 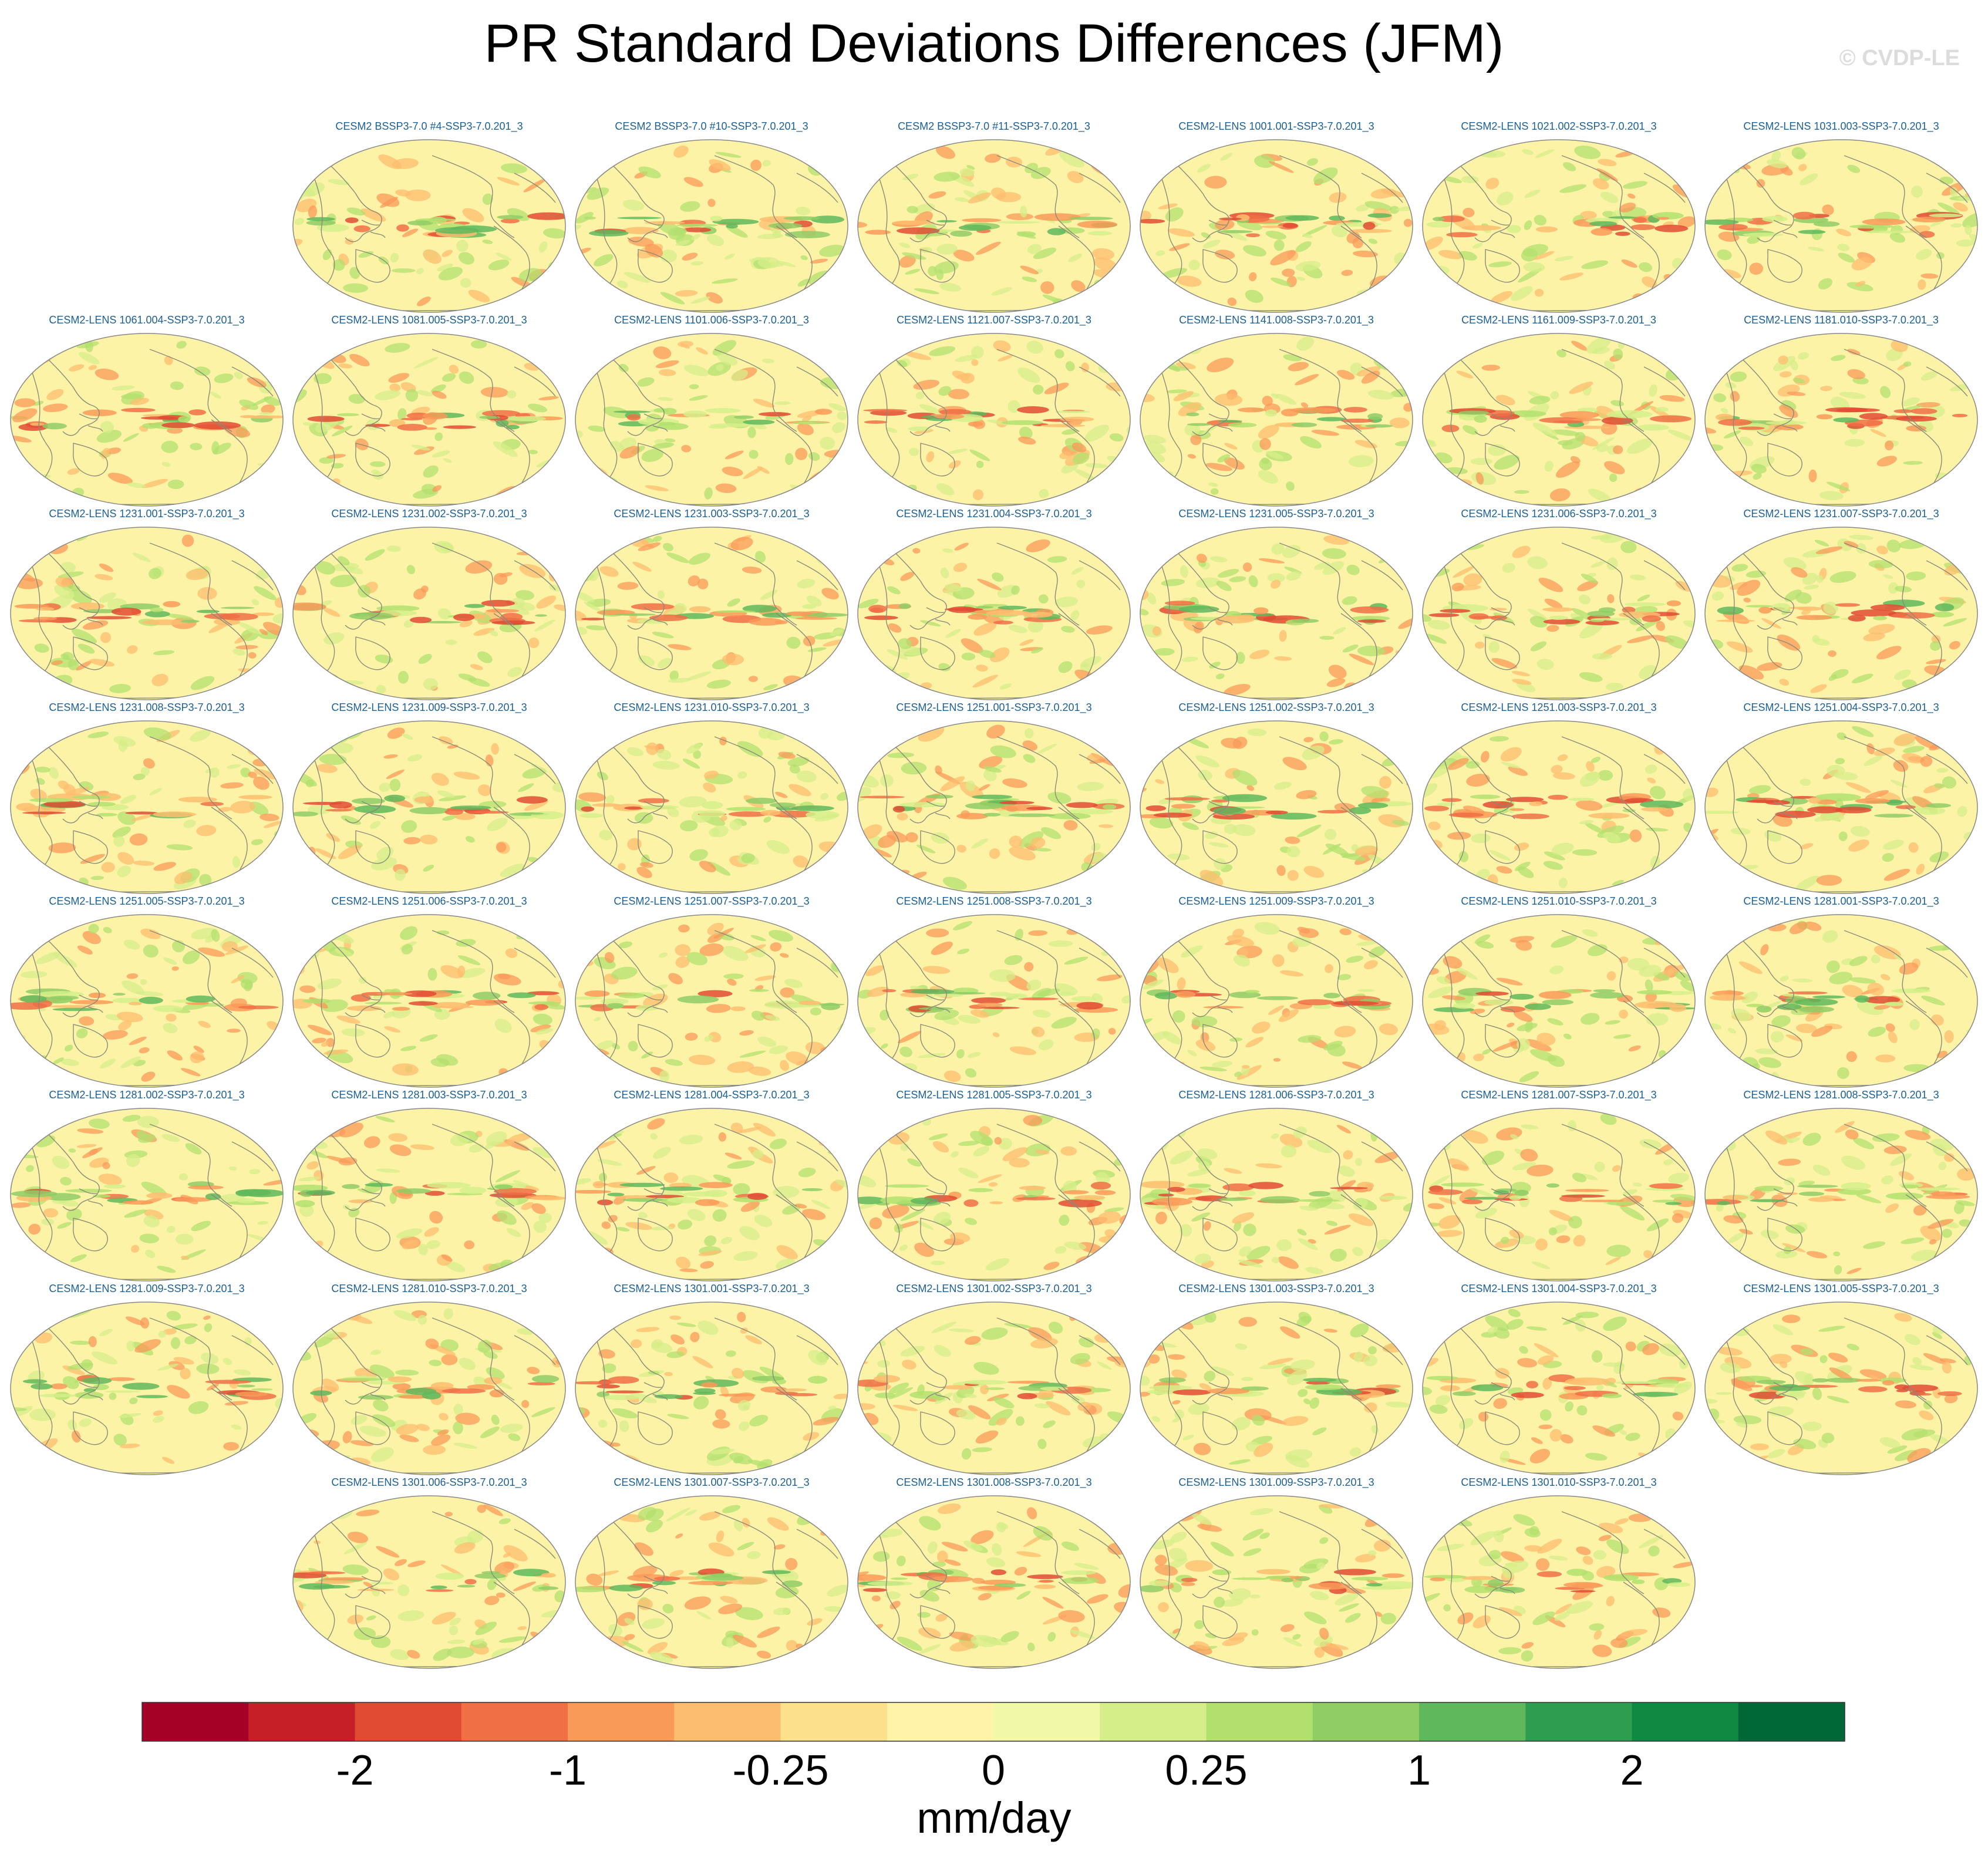 What do you see at coordinates (994, 992) in the screenshot?
I see `map-panel: CESM2-LENS 1251.008-SSP3-7.0.201_3` at bounding box center [994, 992].